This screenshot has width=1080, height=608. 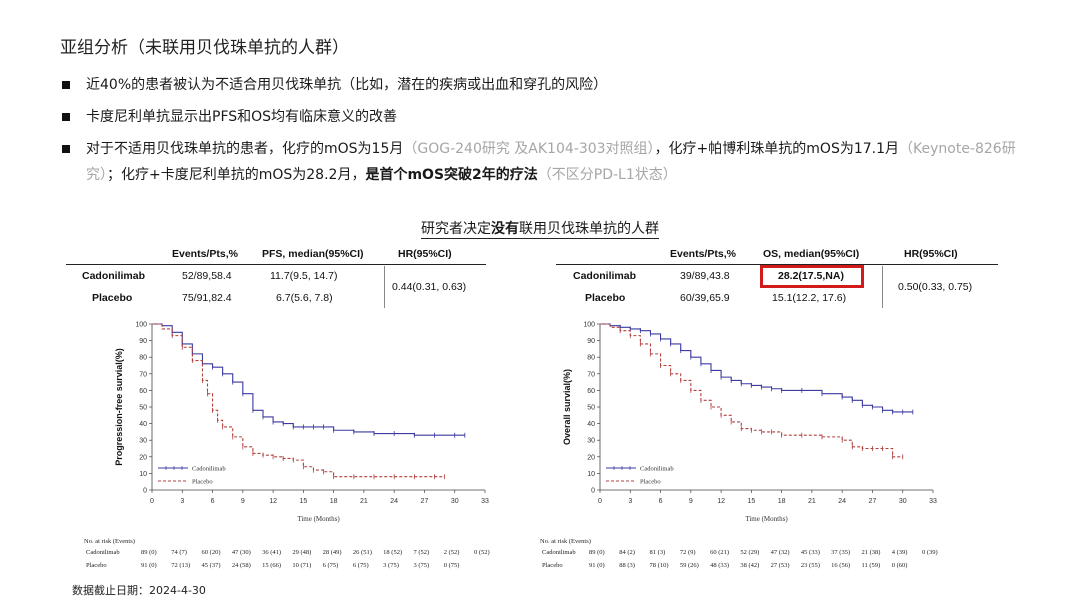 I want to click on section-title: 研究者决定没有联用贝伐珠单抗的人群, so click(x=540, y=228).